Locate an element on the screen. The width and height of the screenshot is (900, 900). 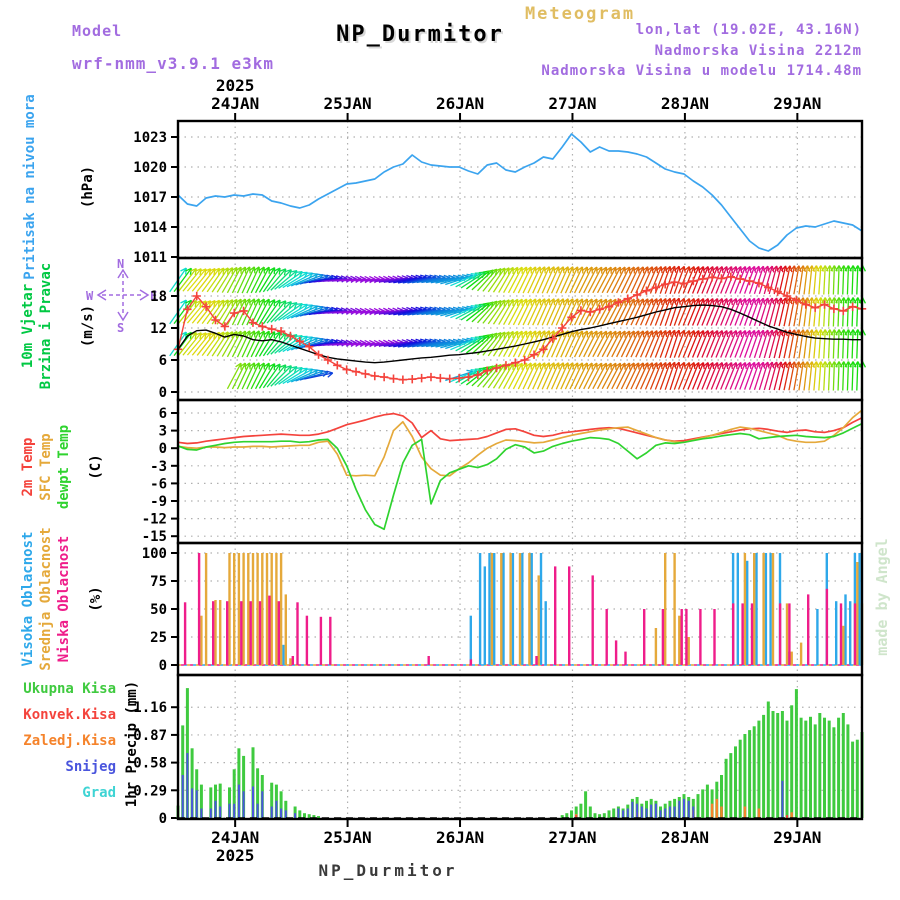
svg-text: 1014 is located at coordinates (150, 228).